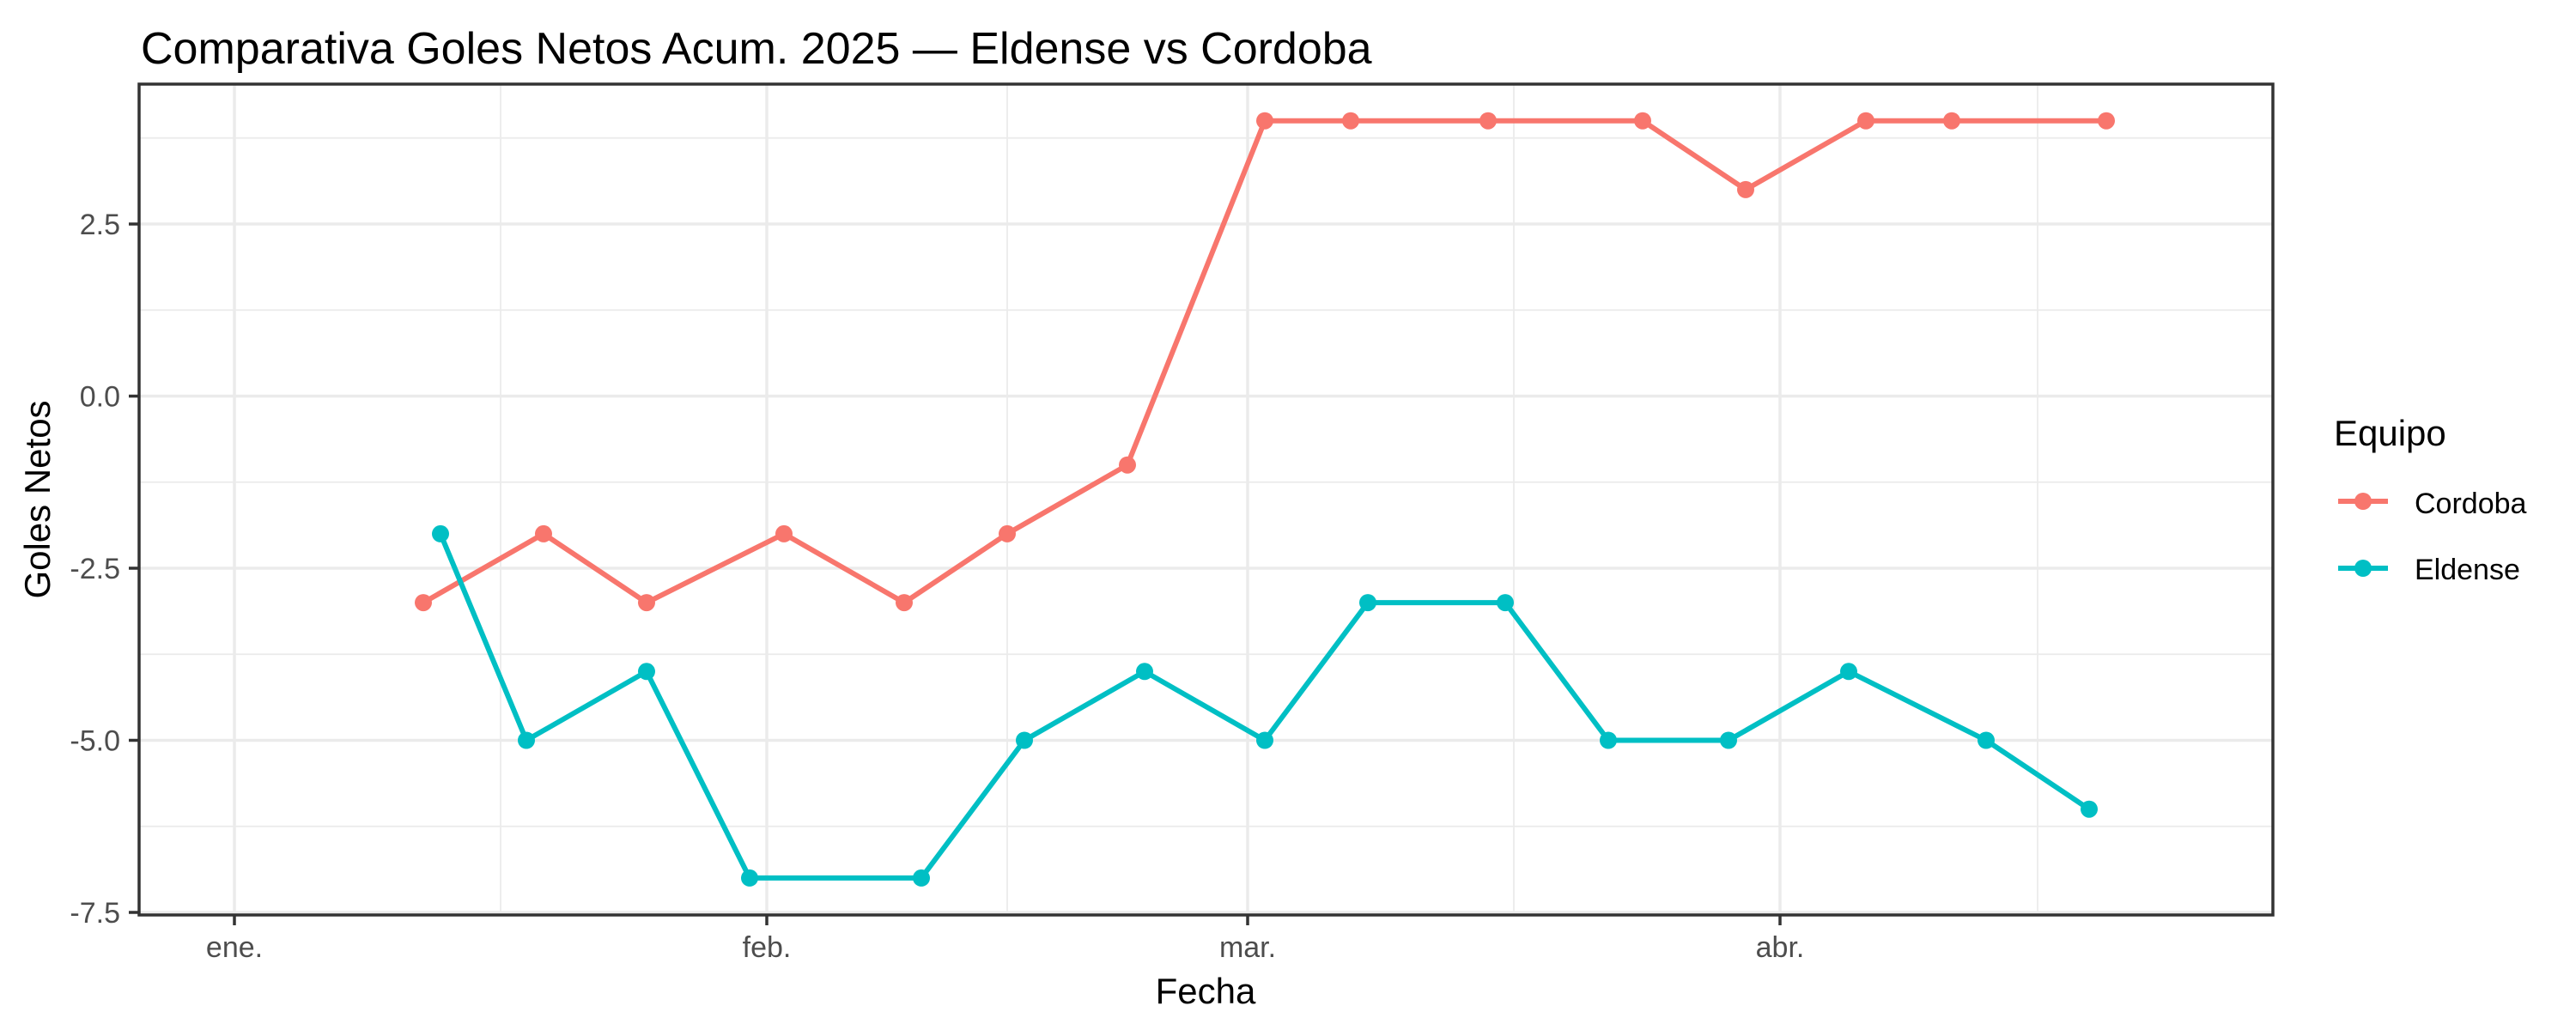  Describe the element at coordinates (2363, 568) in the screenshot. I see `legend-key-point-eldense-icon` at that location.